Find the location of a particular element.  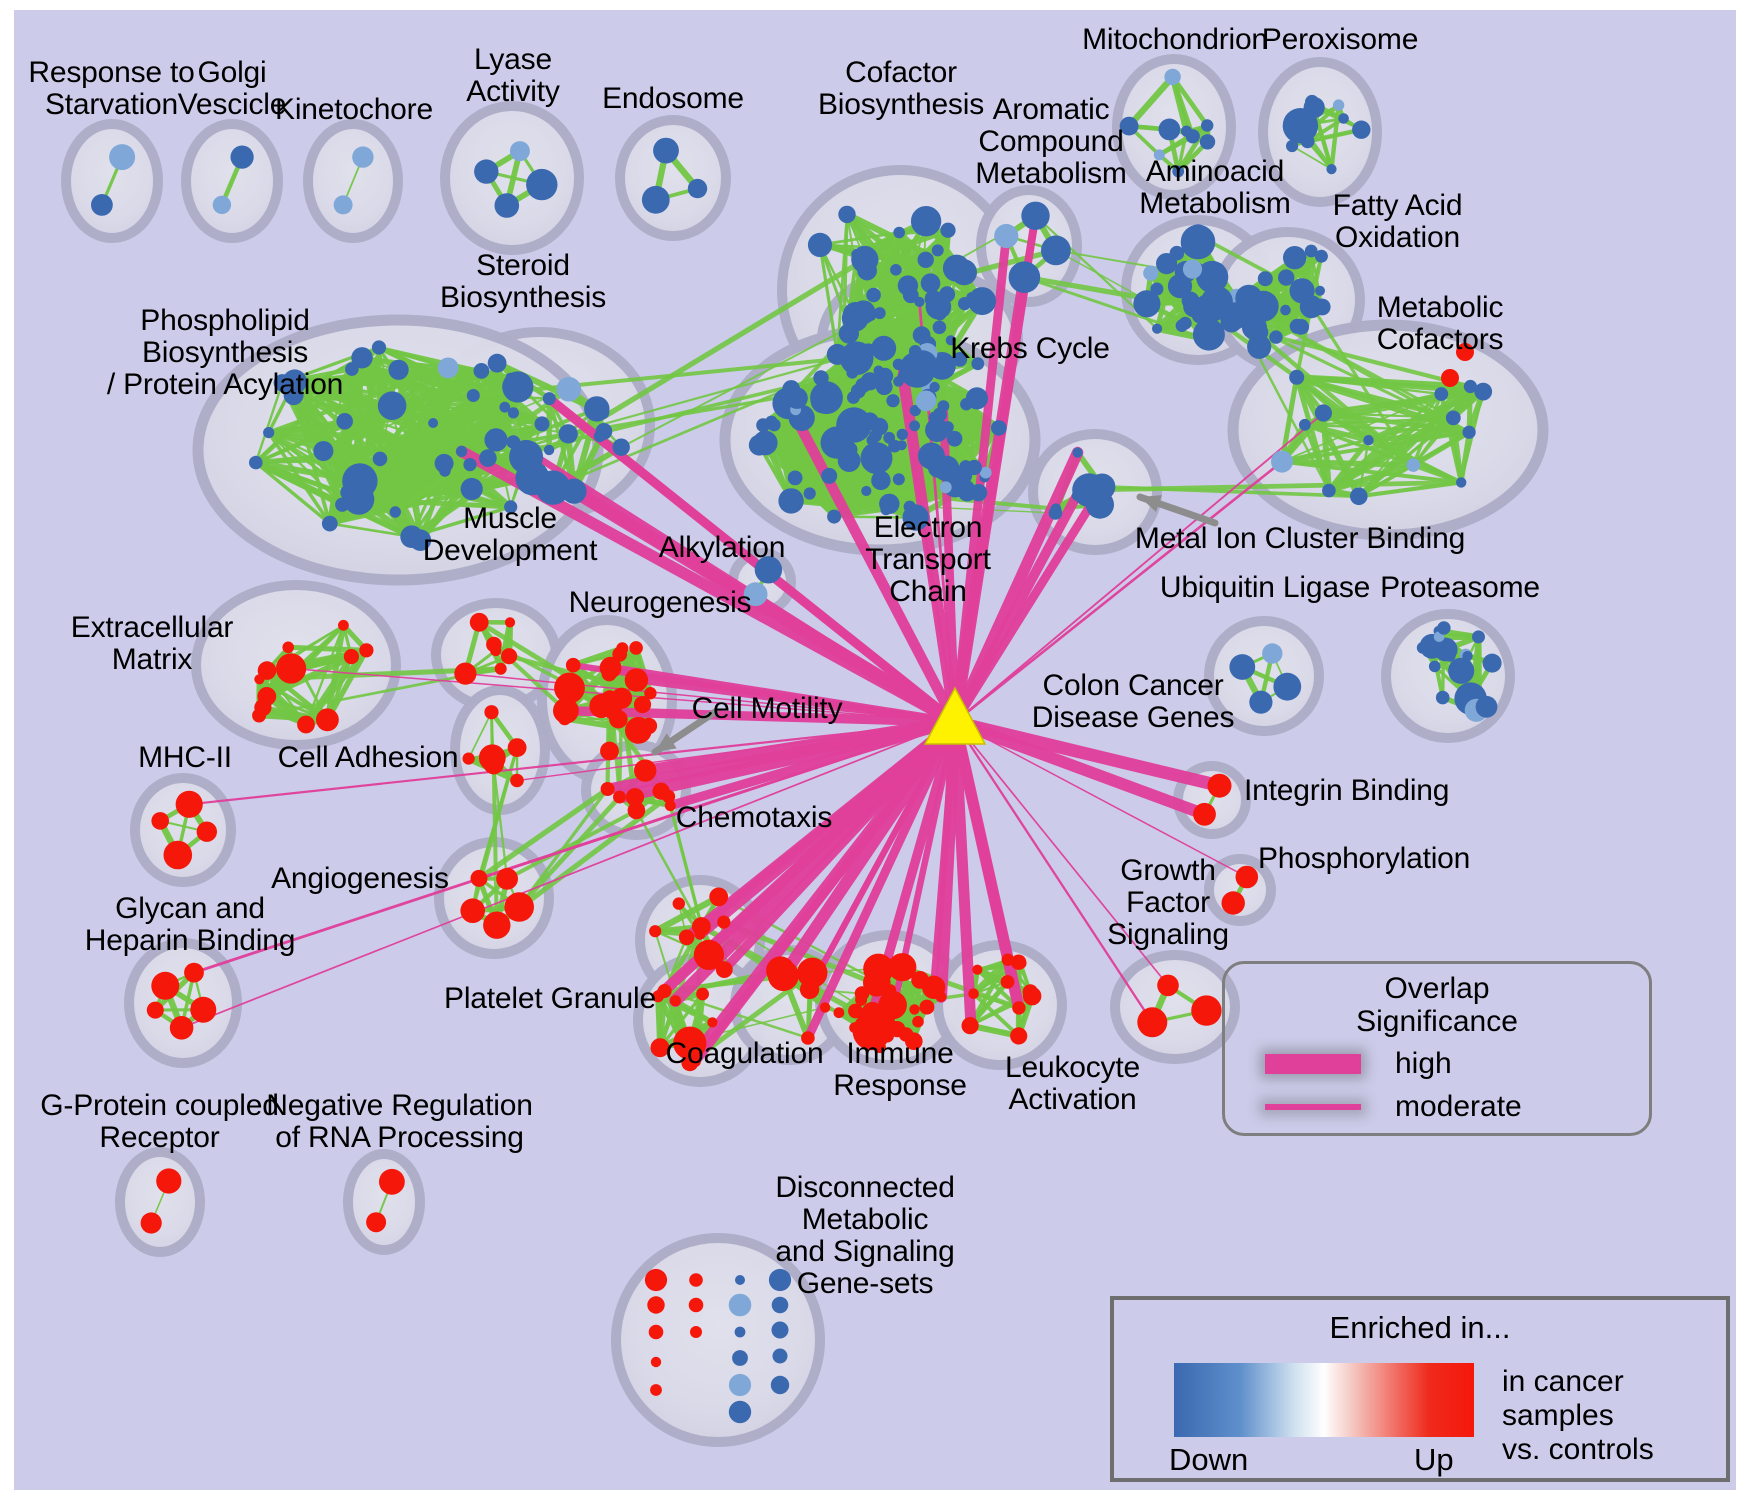

hub-triangle is located at coordinates (955, 715).